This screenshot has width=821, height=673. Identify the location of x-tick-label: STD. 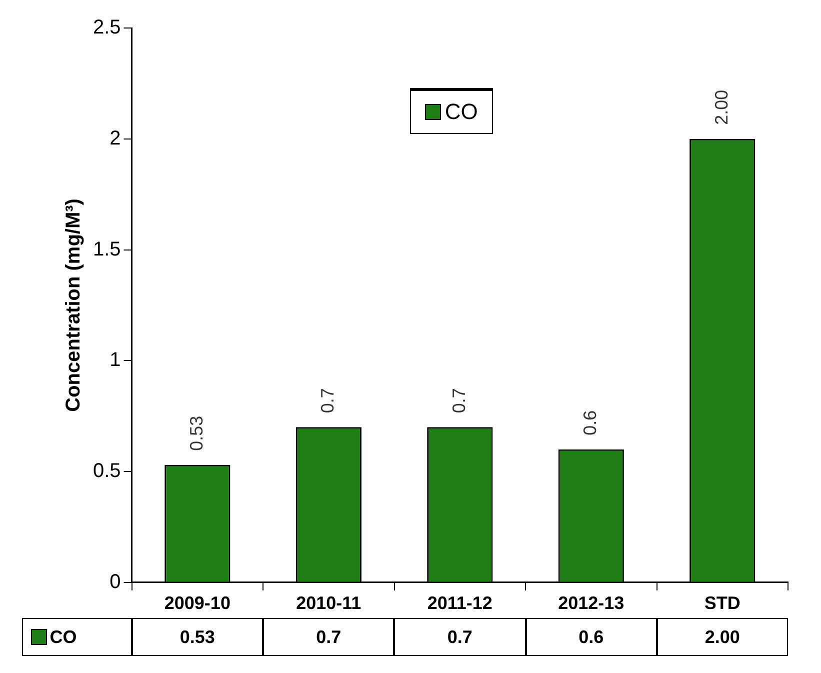
(722, 603).